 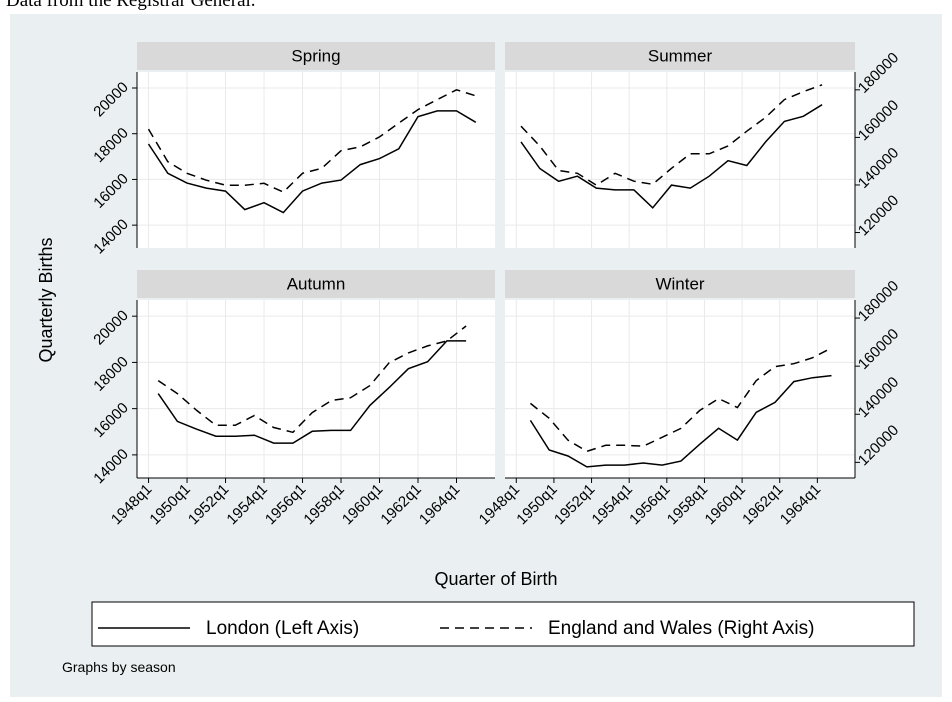 What do you see at coordinates (282, 628) in the screenshot?
I see `legend-label: London (Left Axis)` at bounding box center [282, 628].